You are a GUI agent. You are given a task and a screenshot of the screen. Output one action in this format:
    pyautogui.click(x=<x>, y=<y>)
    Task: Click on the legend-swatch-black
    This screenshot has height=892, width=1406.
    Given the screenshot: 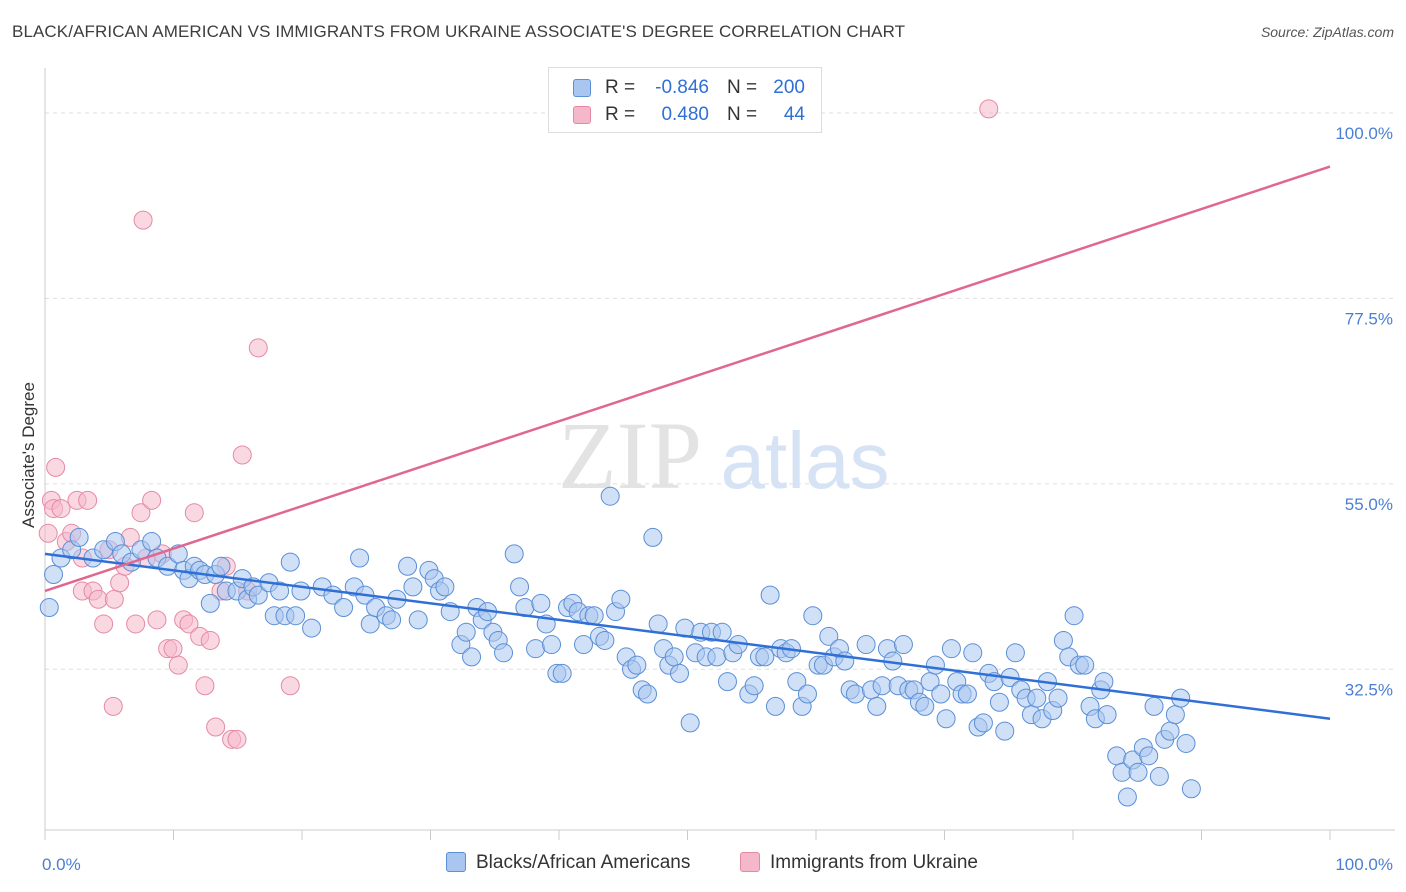 What is the action you would take?
    pyautogui.click(x=456, y=862)
    